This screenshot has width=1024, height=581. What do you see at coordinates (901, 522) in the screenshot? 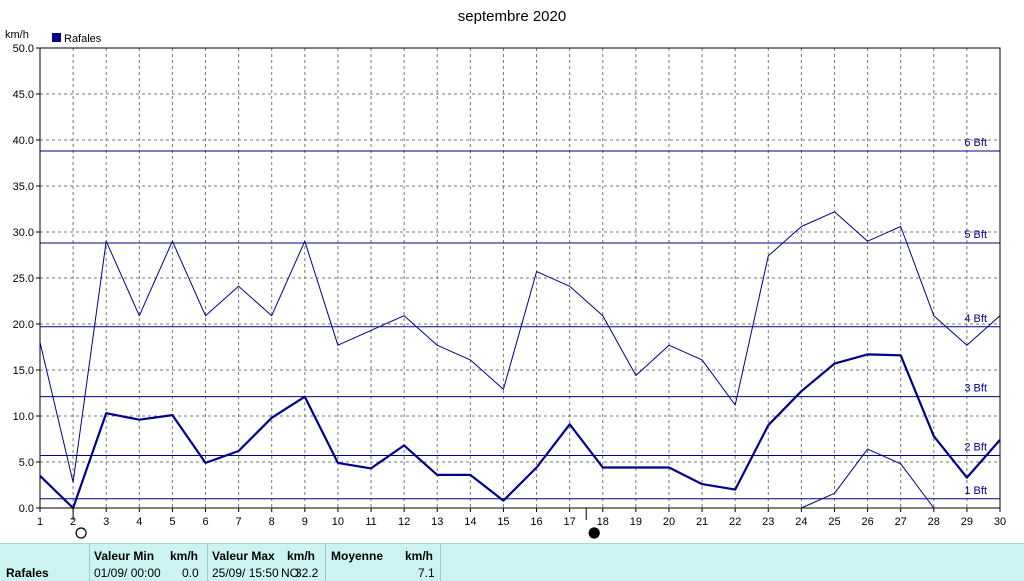
I see `x-tick-label: 27` at bounding box center [901, 522].